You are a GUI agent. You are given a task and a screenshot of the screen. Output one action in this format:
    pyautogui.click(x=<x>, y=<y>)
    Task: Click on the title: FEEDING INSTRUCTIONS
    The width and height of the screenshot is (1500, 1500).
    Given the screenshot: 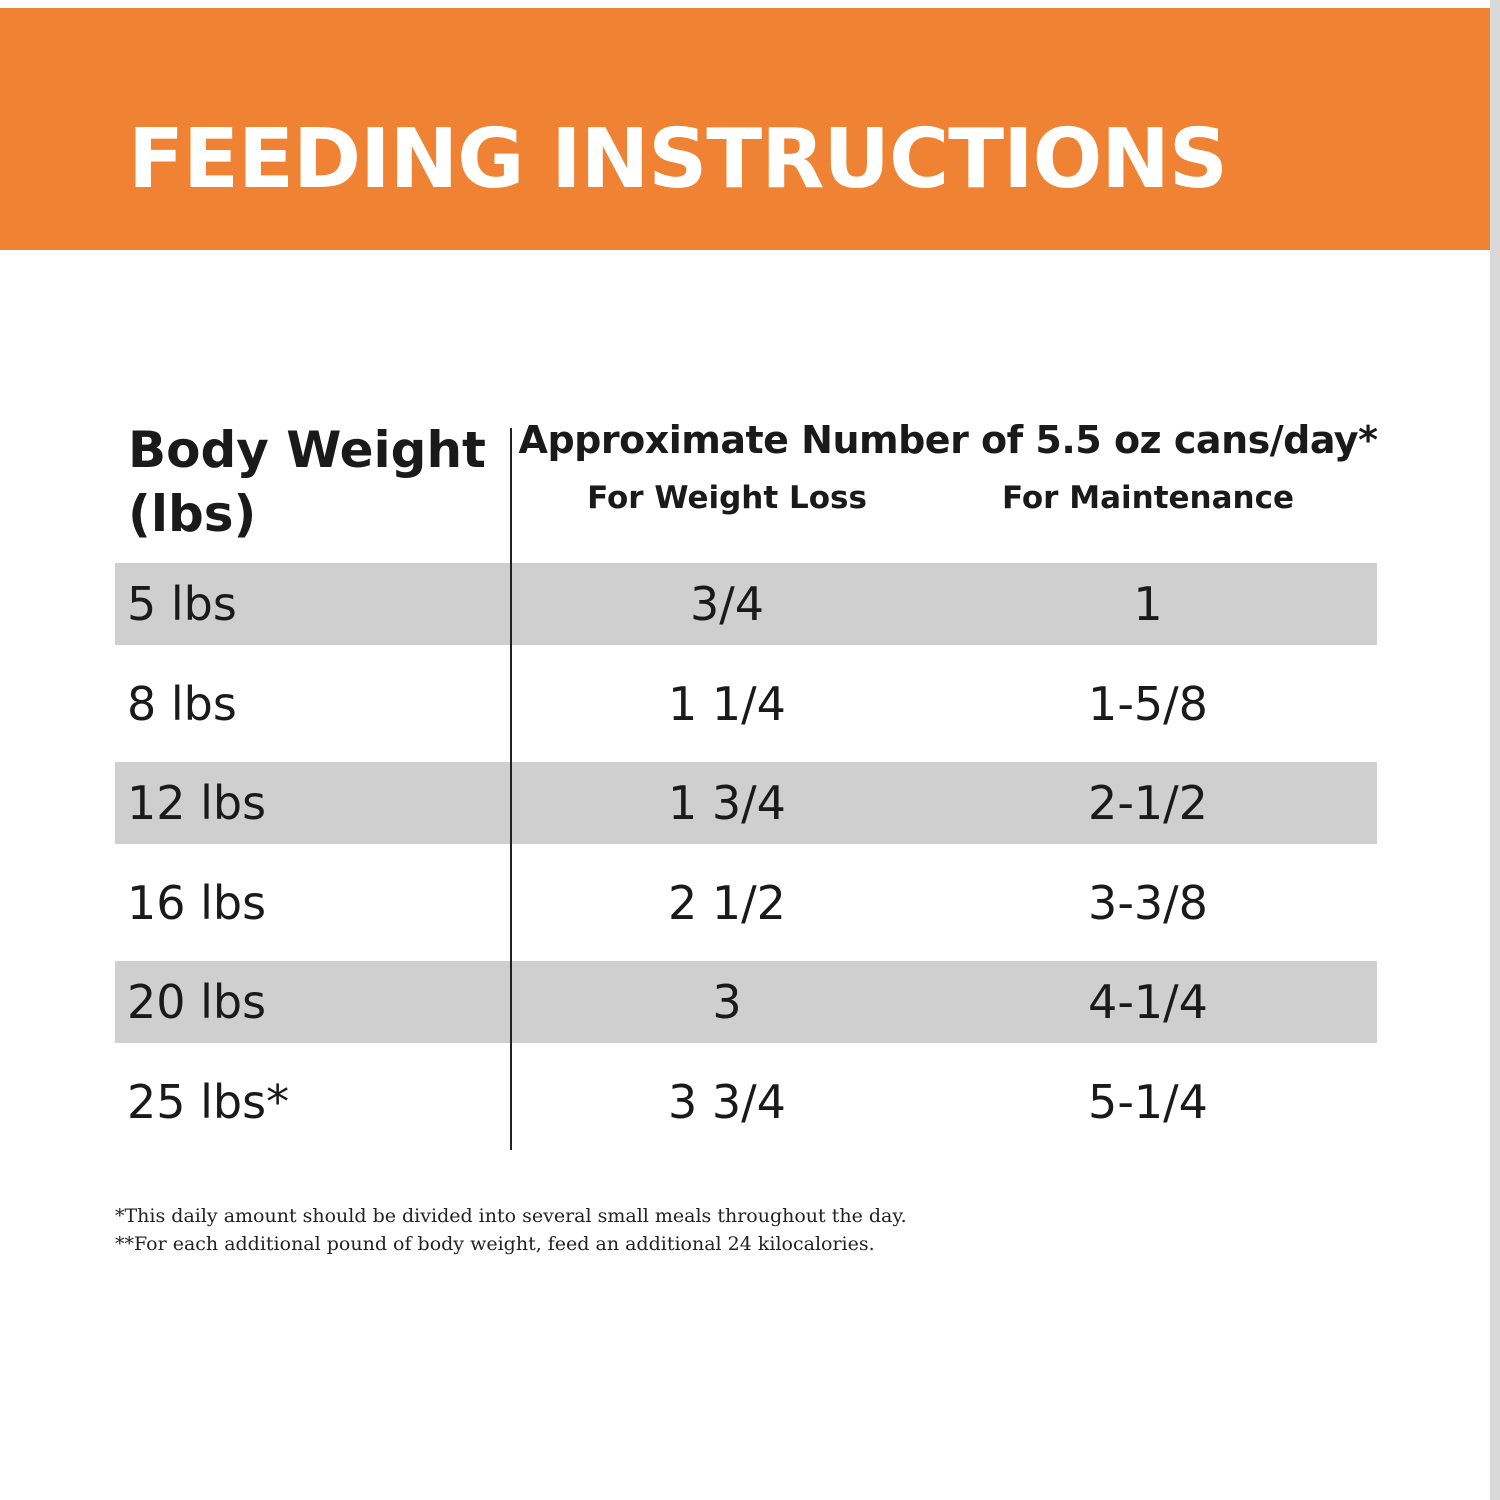 What is the action you would take?
    pyautogui.click(x=678, y=159)
    